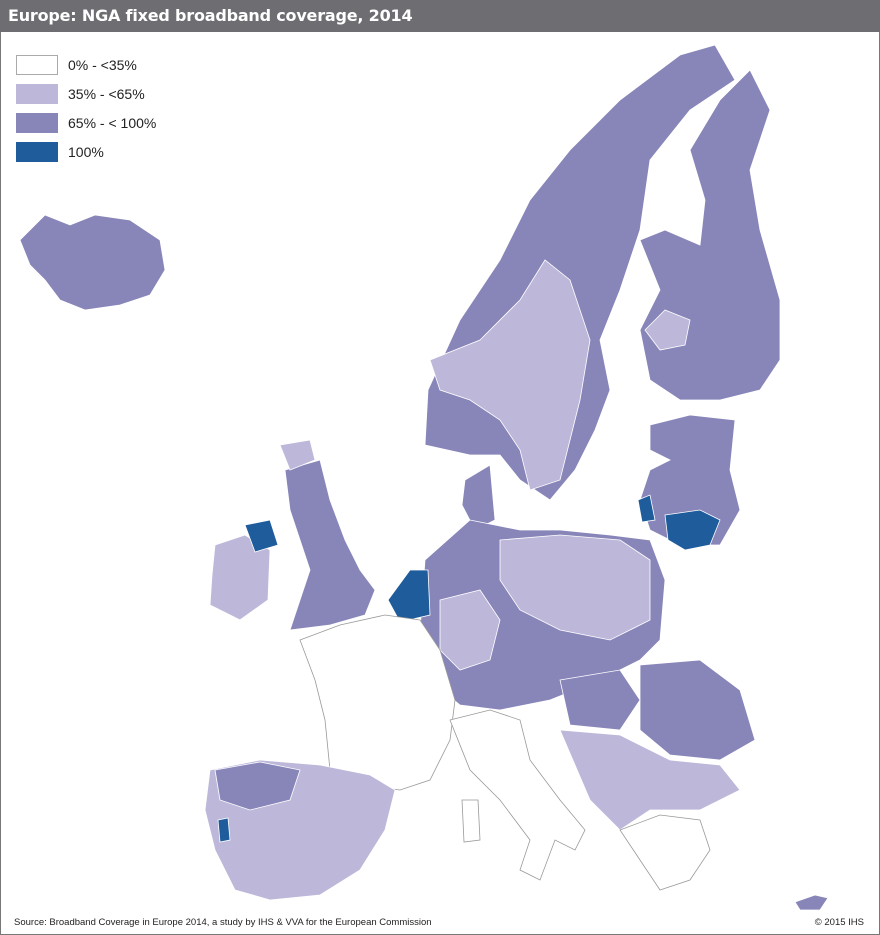  What do you see at coordinates (112, 122) in the screenshot?
I see `legend-label: 65% - < 100%` at bounding box center [112, 122].